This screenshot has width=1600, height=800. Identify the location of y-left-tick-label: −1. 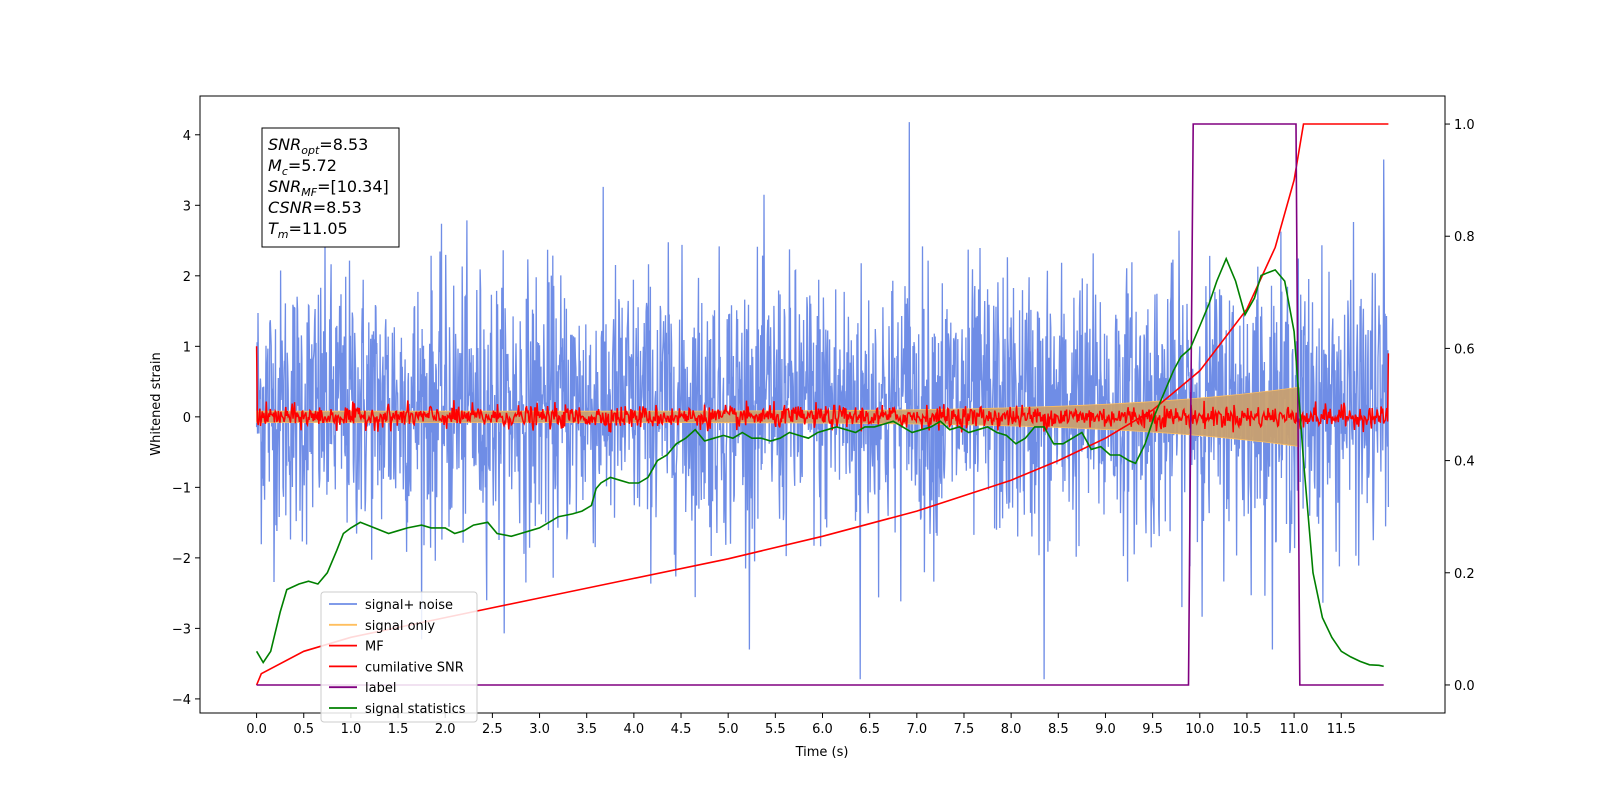
(181, 488).